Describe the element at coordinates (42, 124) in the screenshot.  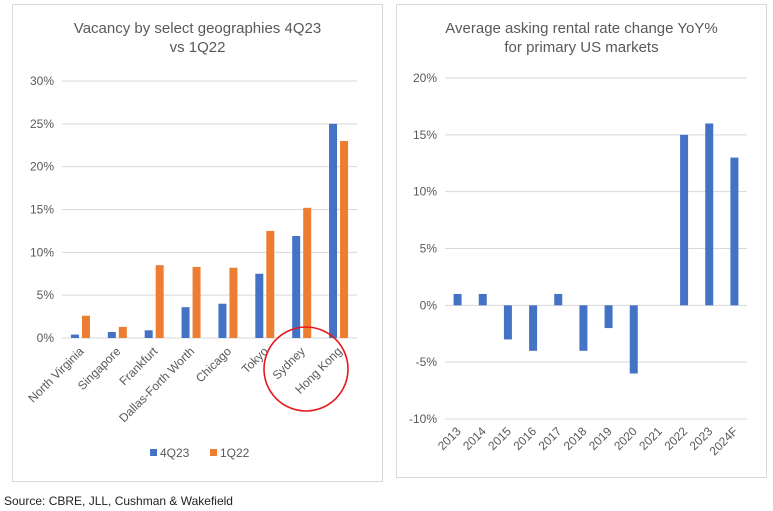
I see `y-tick-label: 25%` at that location.